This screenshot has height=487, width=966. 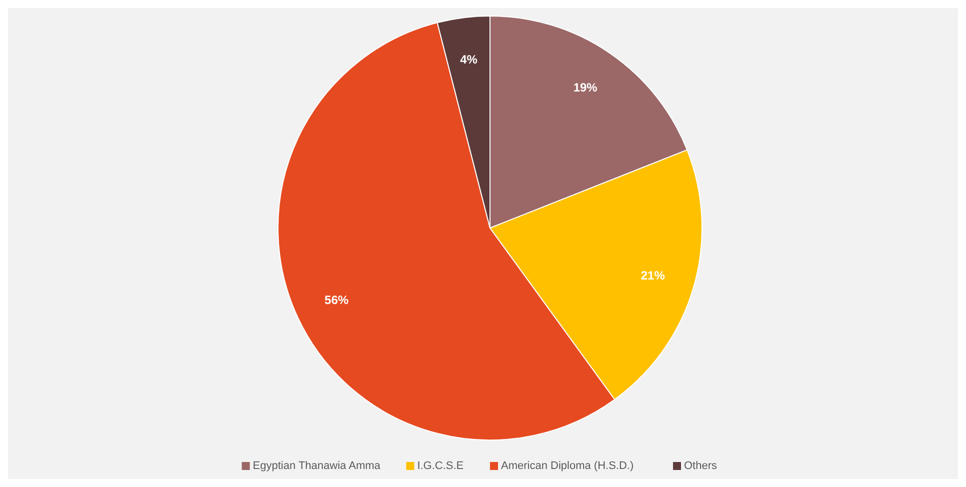 I want to click on data-label: 56%, so click(x=336, y=300).